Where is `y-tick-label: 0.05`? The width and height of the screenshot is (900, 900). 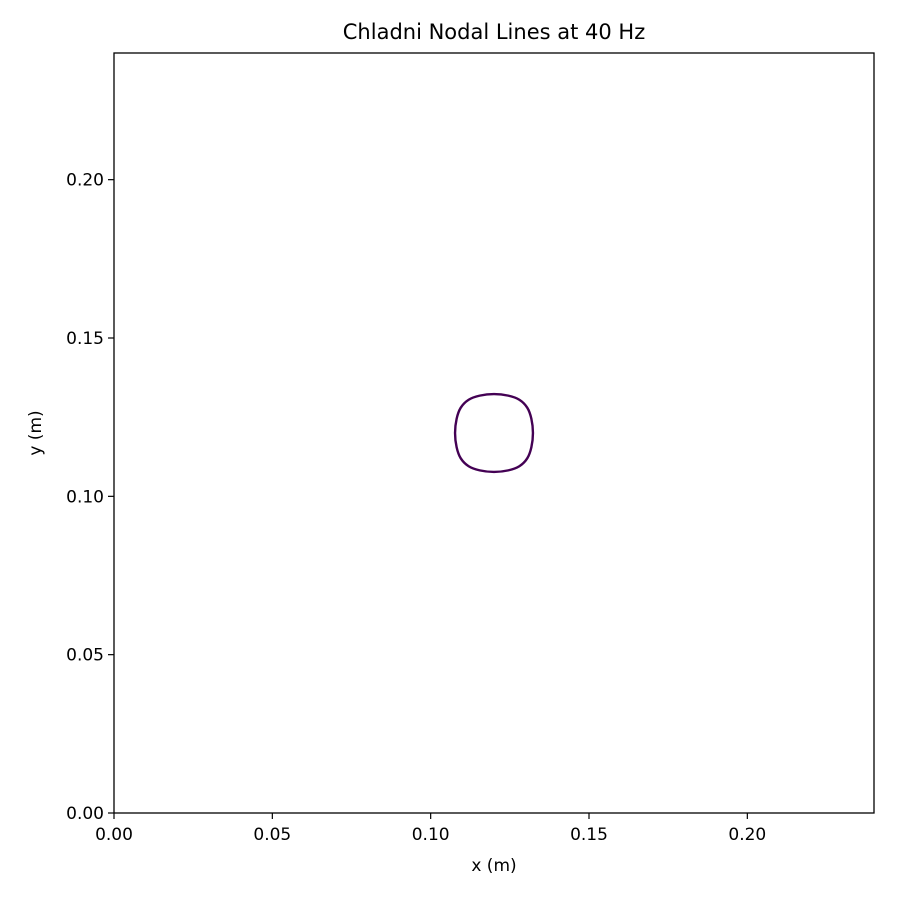
y-tick-label: 0.05 is located at coordinates (85, 656).